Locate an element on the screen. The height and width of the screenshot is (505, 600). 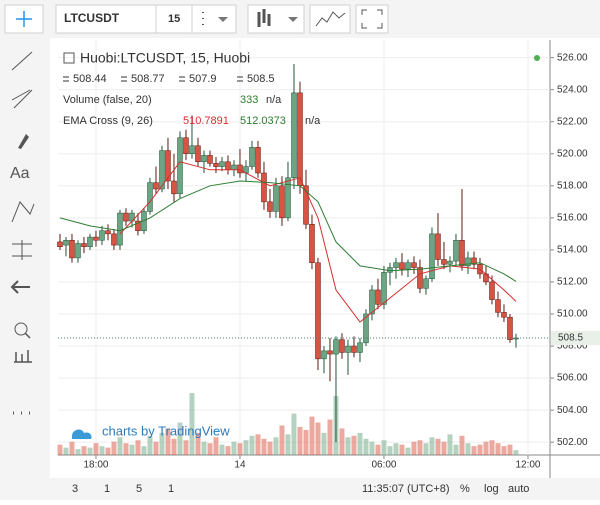
y-tick-label: 504.00 is located at coordinates (572, 410).